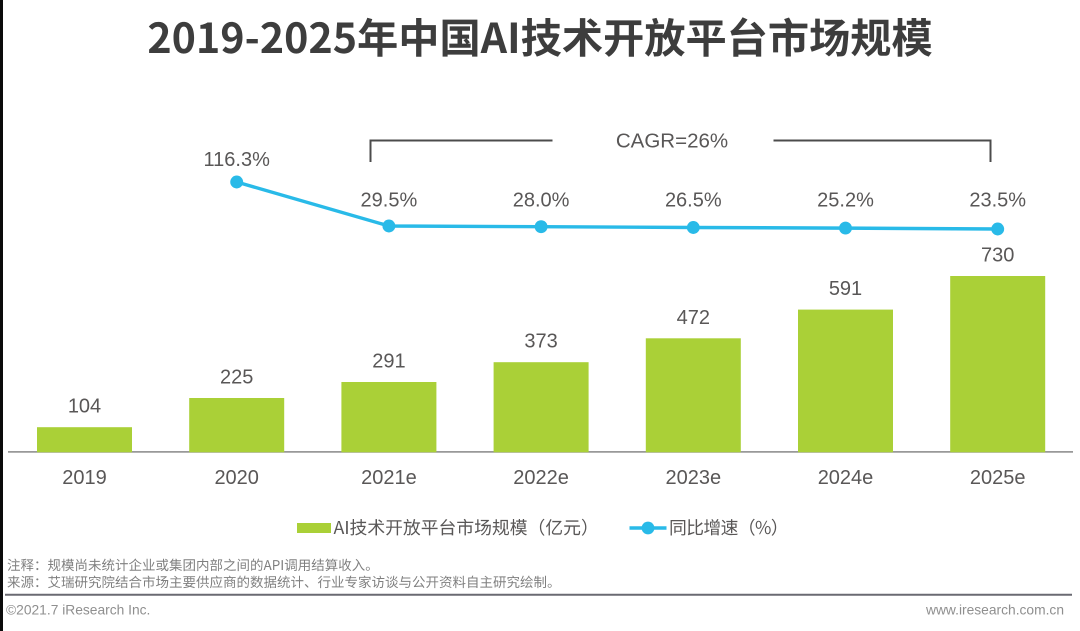 The width and height of the screenshot is (1080, 631). I want to click on svg-text: 225, so click(236, 378).